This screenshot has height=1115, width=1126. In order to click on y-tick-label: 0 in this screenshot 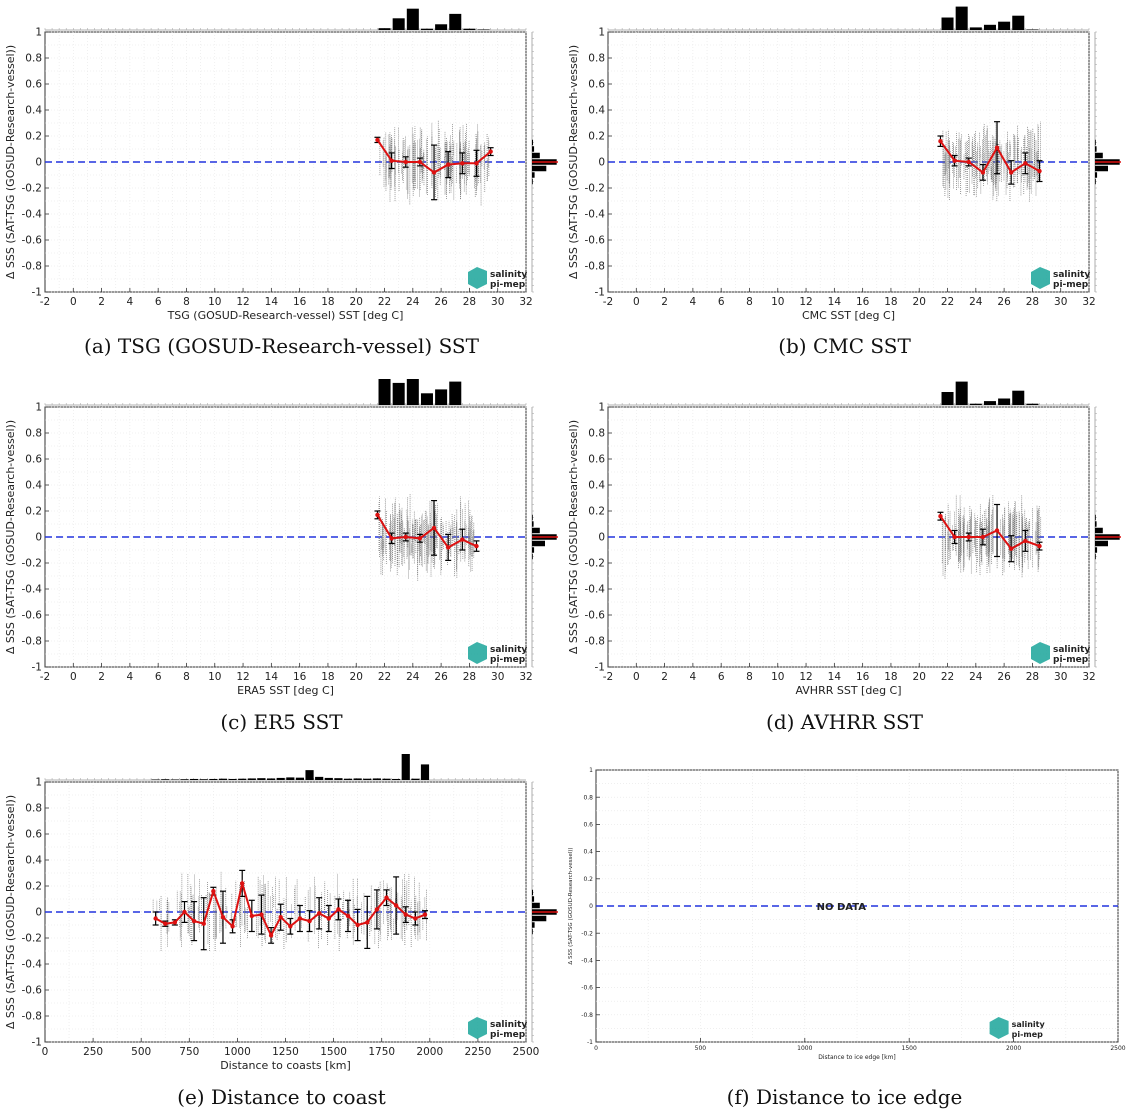, I will do `click(38, 538)`.